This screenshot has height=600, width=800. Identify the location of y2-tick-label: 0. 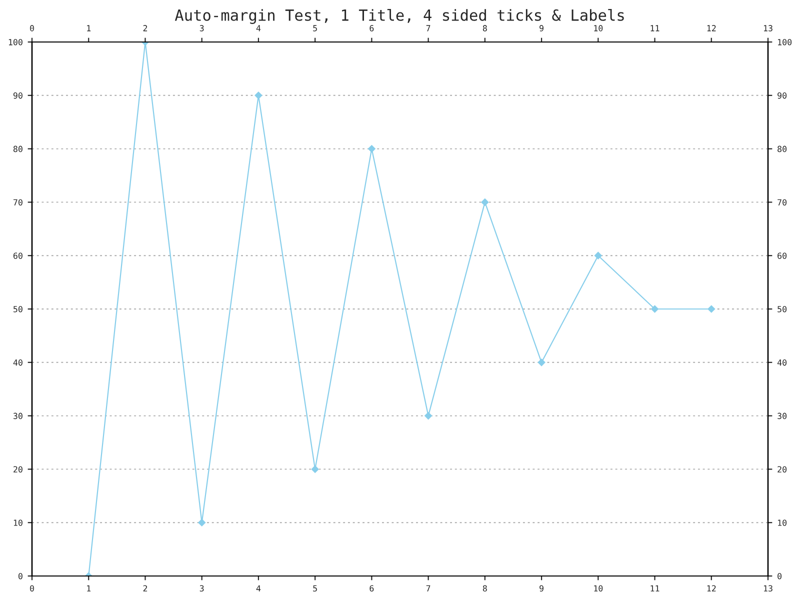
(780, 576).